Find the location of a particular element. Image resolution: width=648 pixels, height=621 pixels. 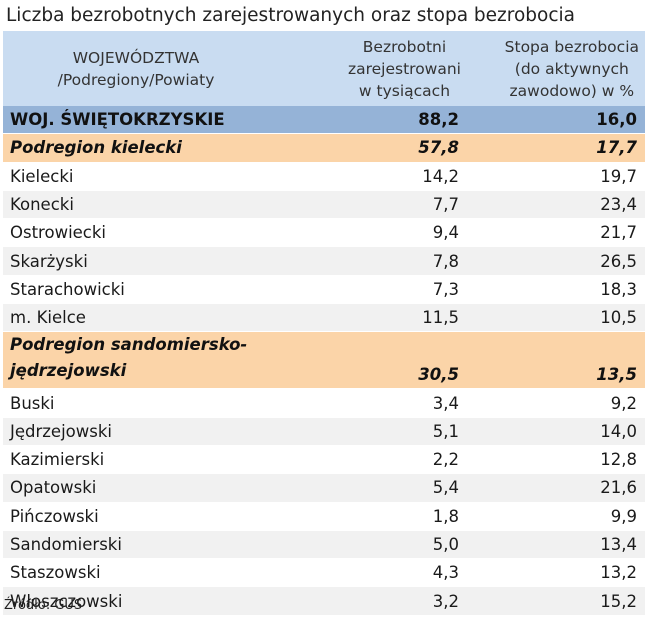

county-name: Sandomierski is located at coordinates (153, 545).